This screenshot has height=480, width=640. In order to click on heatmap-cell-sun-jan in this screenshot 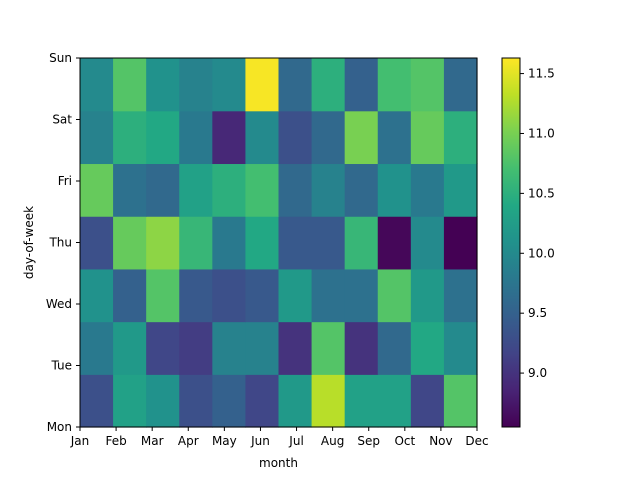, I will do `click(97, 85)`.